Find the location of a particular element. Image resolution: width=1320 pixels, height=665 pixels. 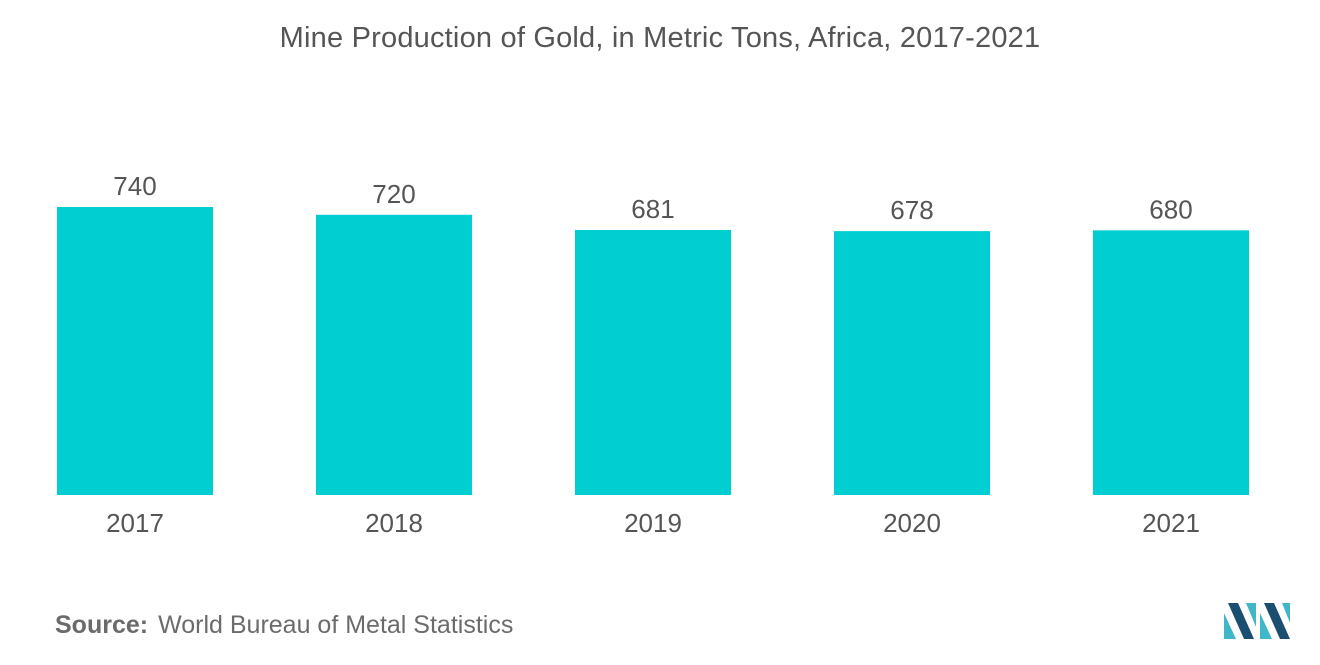

data-label-2018: 720 is located at coordinates (393, 194).